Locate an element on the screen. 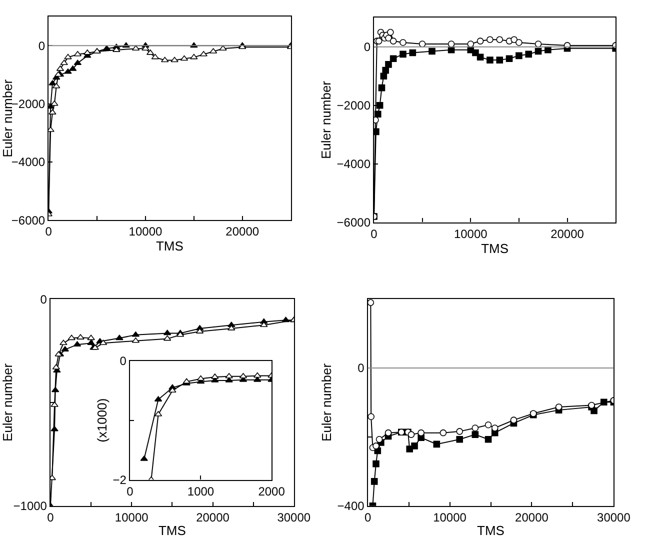 The image size is (645, 547). y-tick-label: −1000 is located at coordinates (30, 506).